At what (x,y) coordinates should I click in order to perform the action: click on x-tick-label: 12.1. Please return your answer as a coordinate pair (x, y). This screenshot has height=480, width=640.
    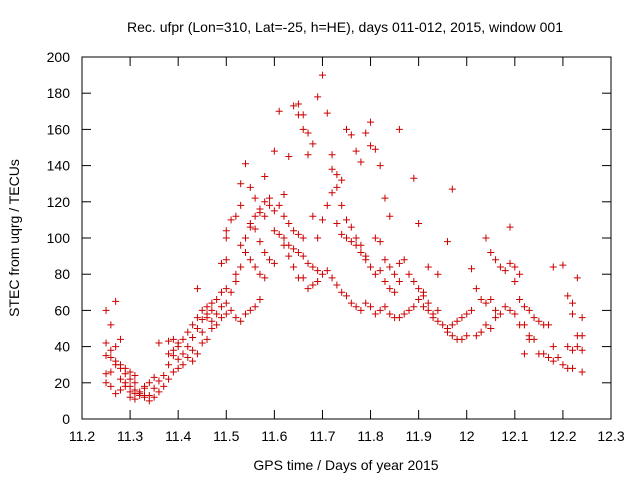
    Looking at the image, I should click on (514, 436).